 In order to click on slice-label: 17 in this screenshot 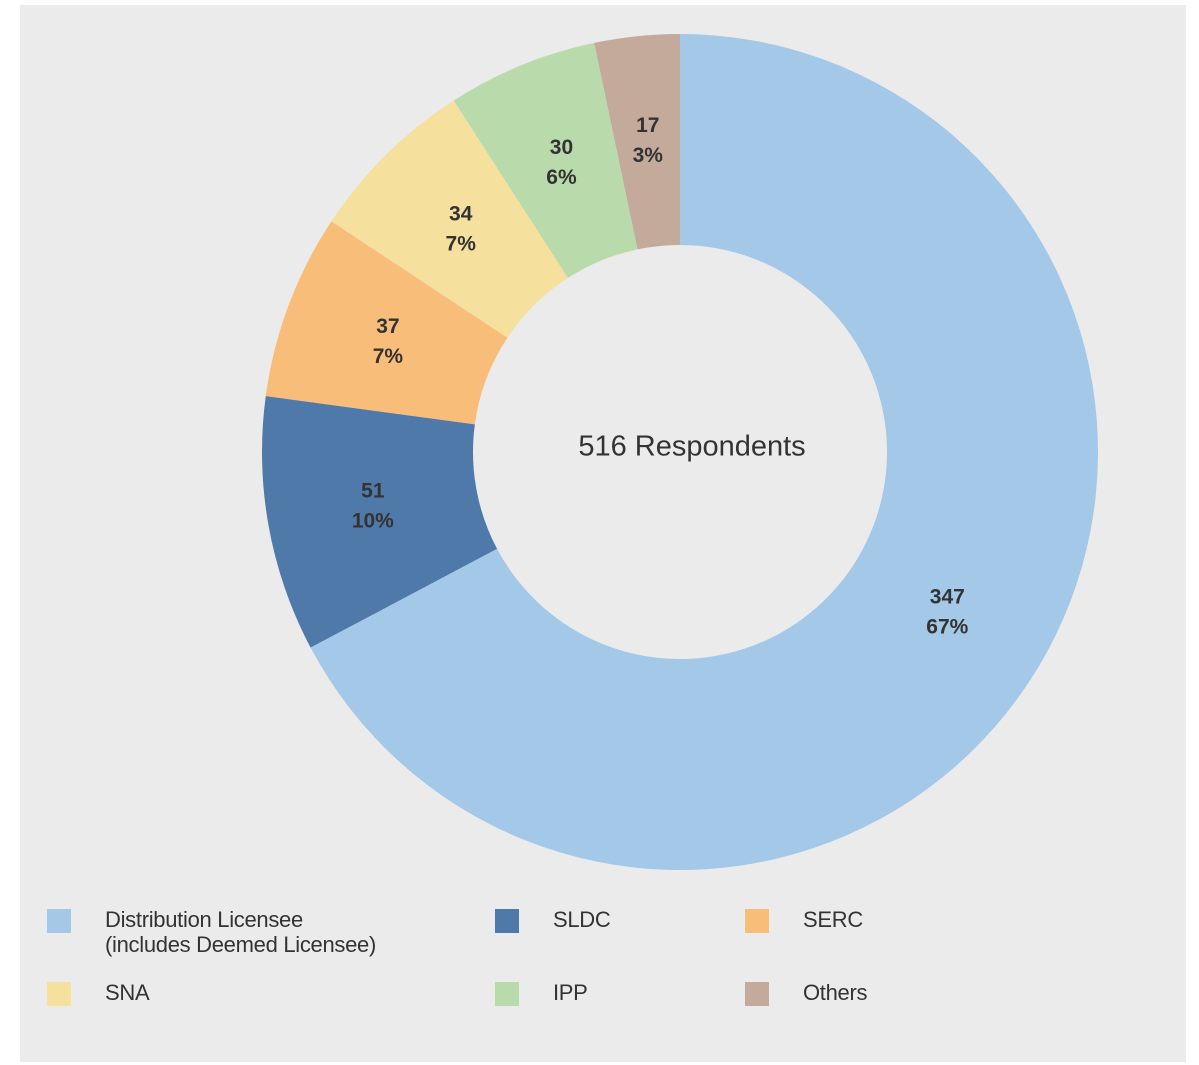, I will do `click(647, 125)`.